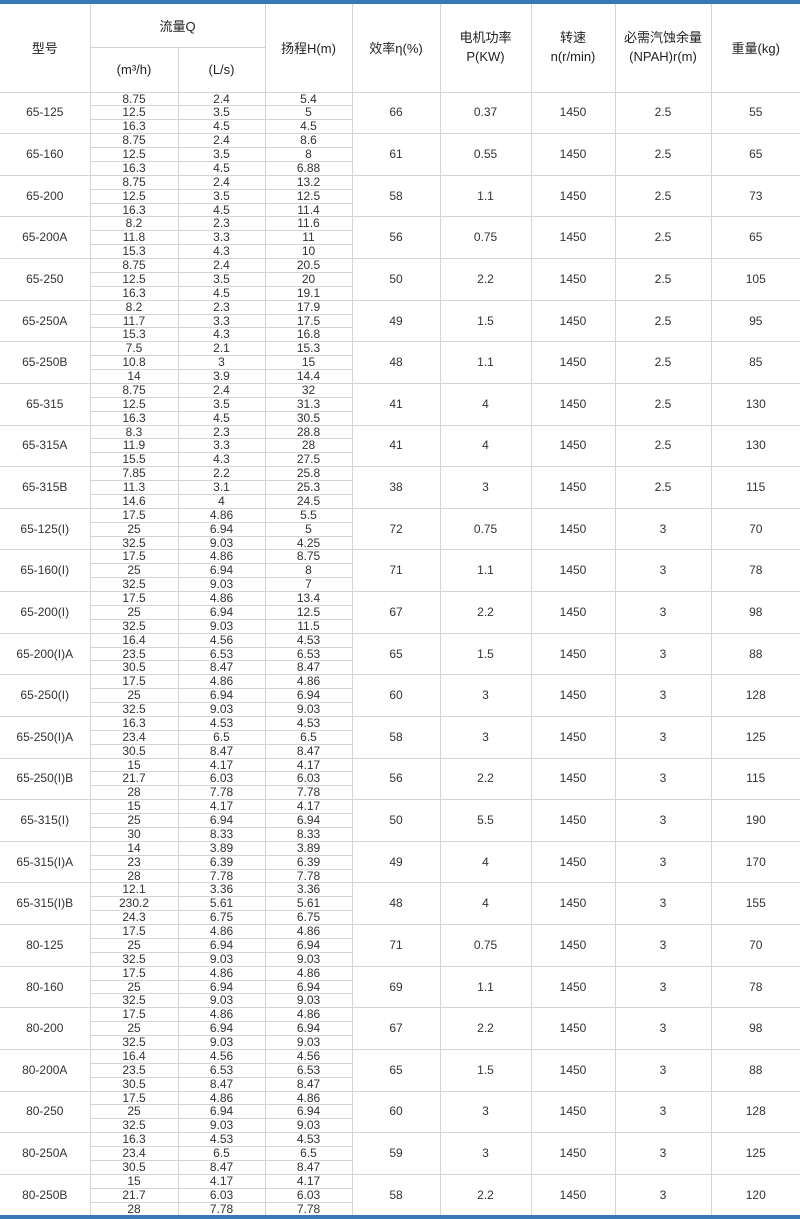 This screenshot has width=800, height=1219. I want to click on flow-m3h-cell: 21.7, so click(133, 778).